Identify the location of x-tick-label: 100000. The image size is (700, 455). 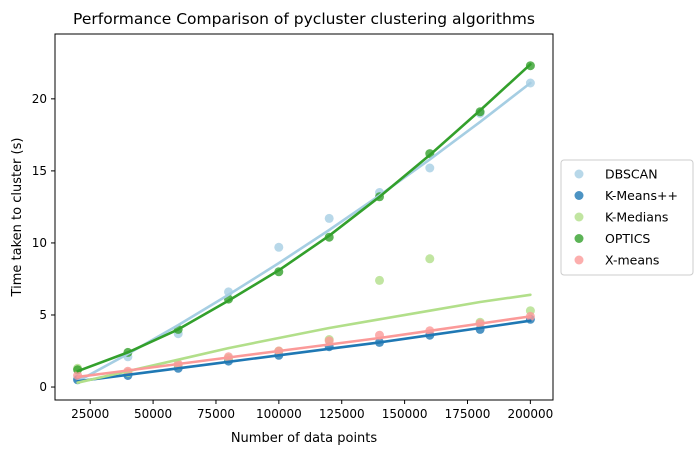
(279, 414).